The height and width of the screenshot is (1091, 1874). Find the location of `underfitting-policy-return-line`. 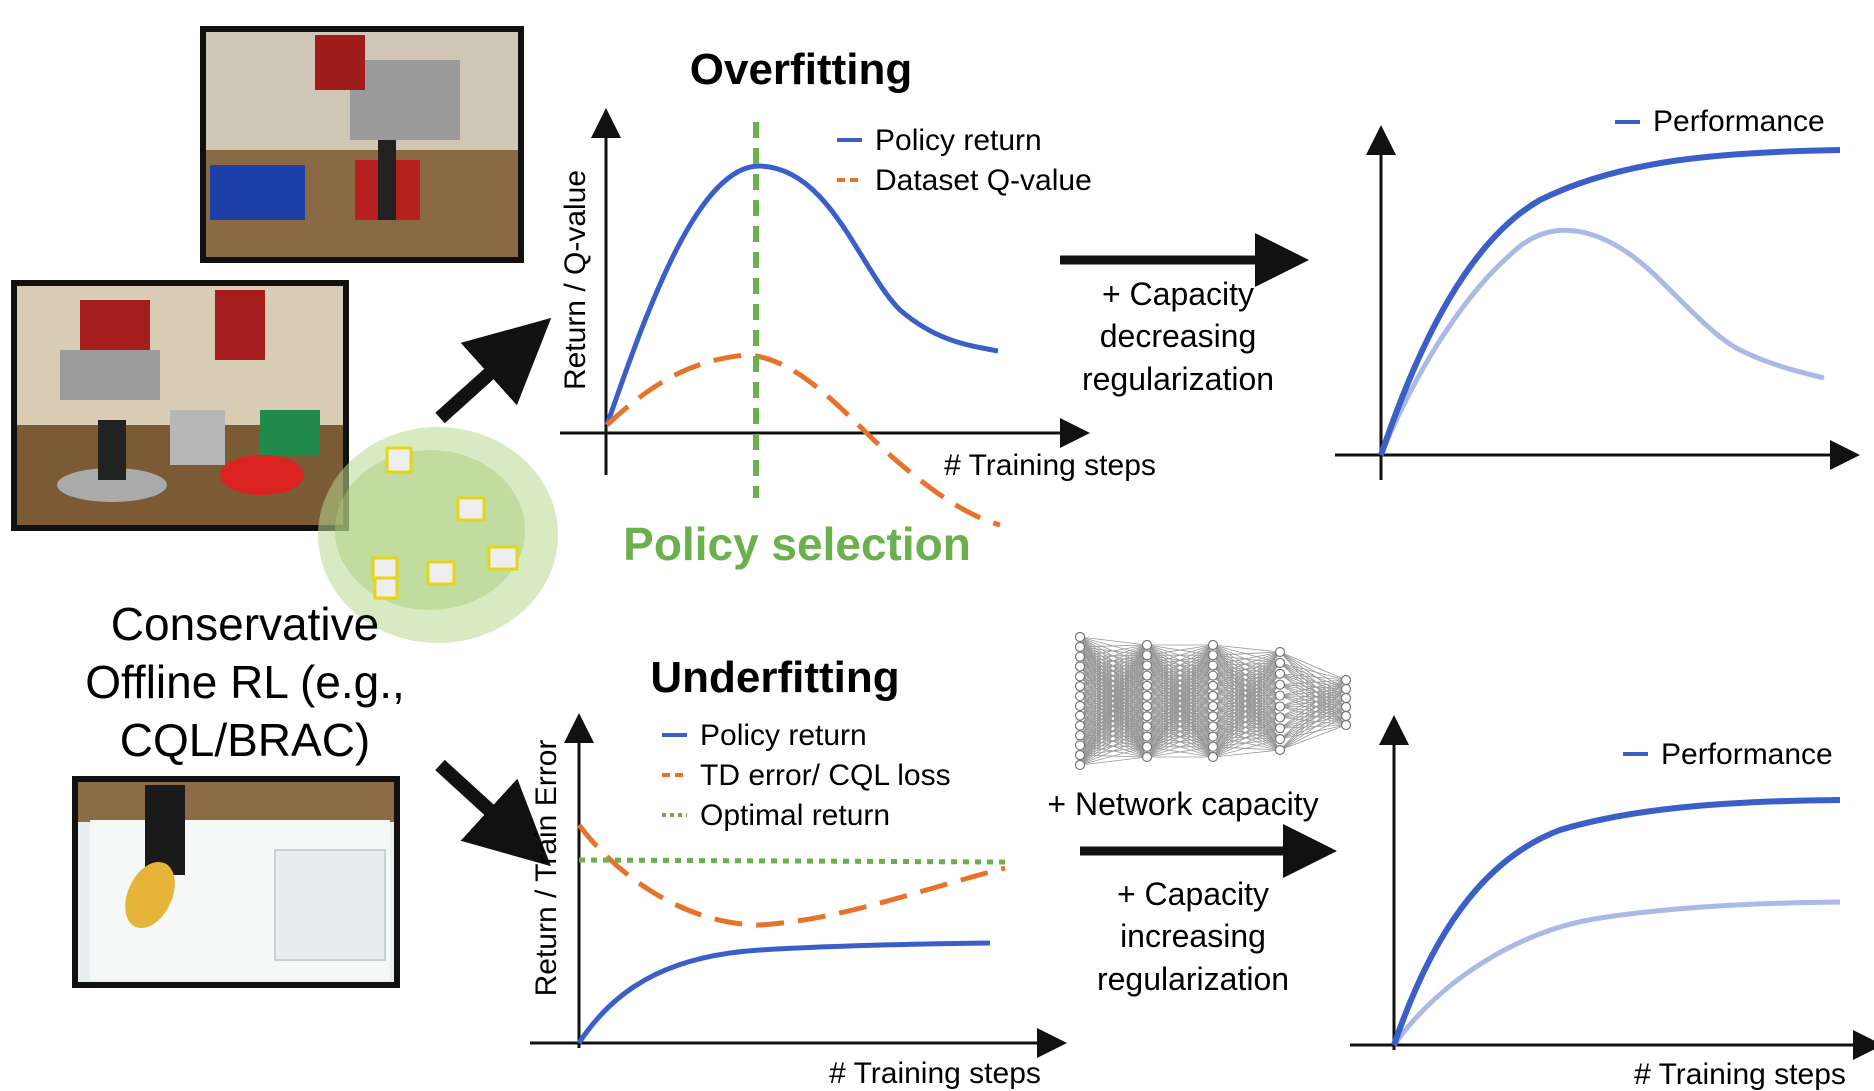

underfitting-policy-return-line is located at coordinates (783, 992).